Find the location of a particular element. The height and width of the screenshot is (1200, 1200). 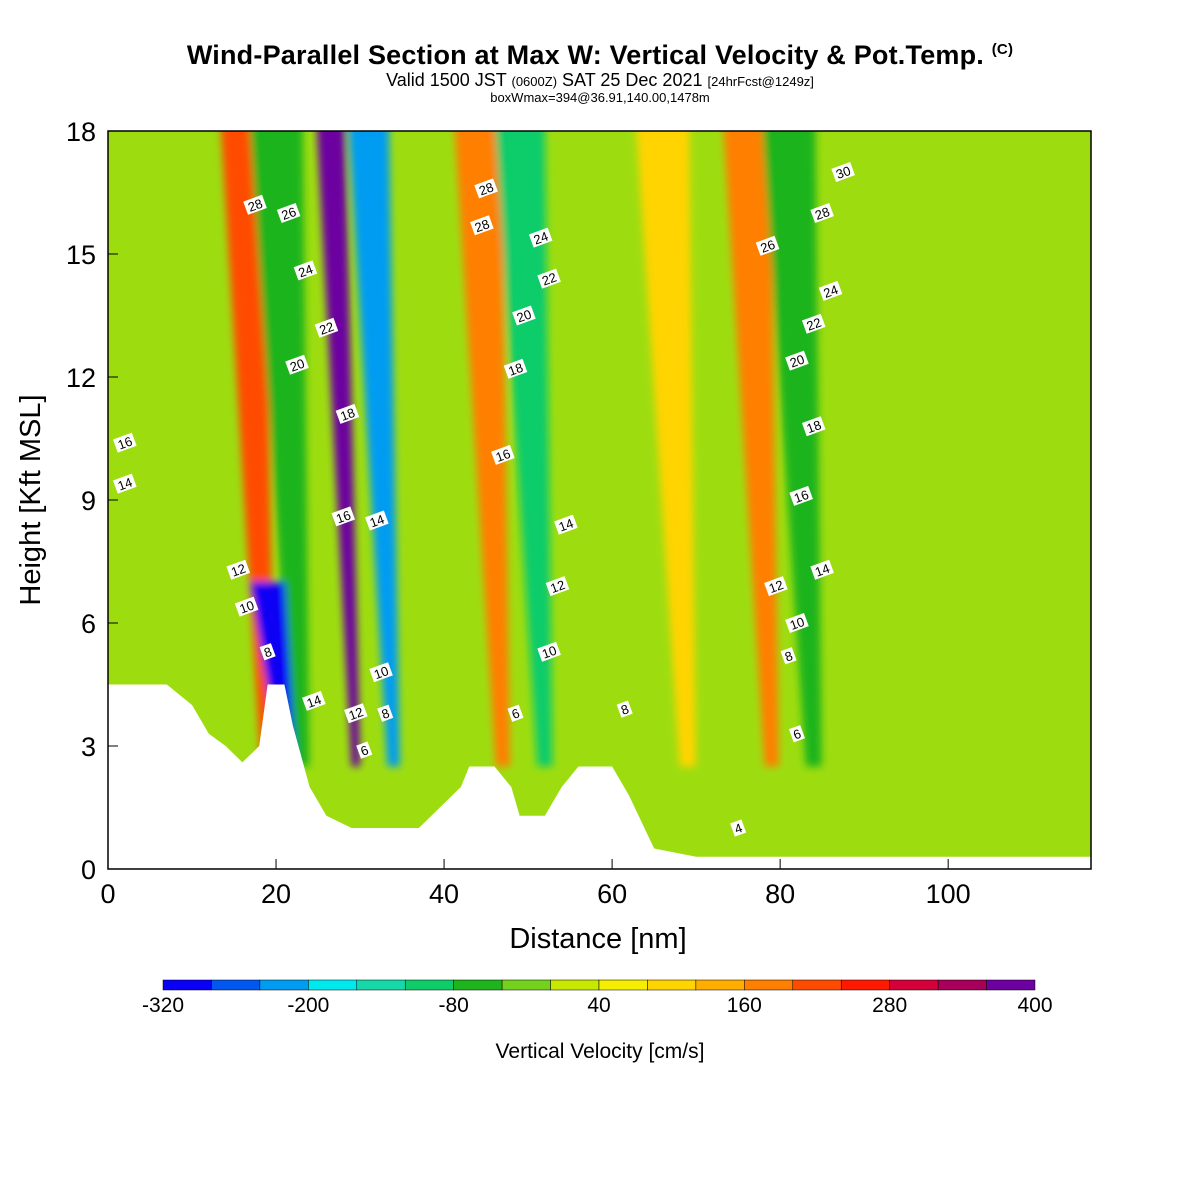

theta-label-text: 20 is located at coordinates (297, 365).